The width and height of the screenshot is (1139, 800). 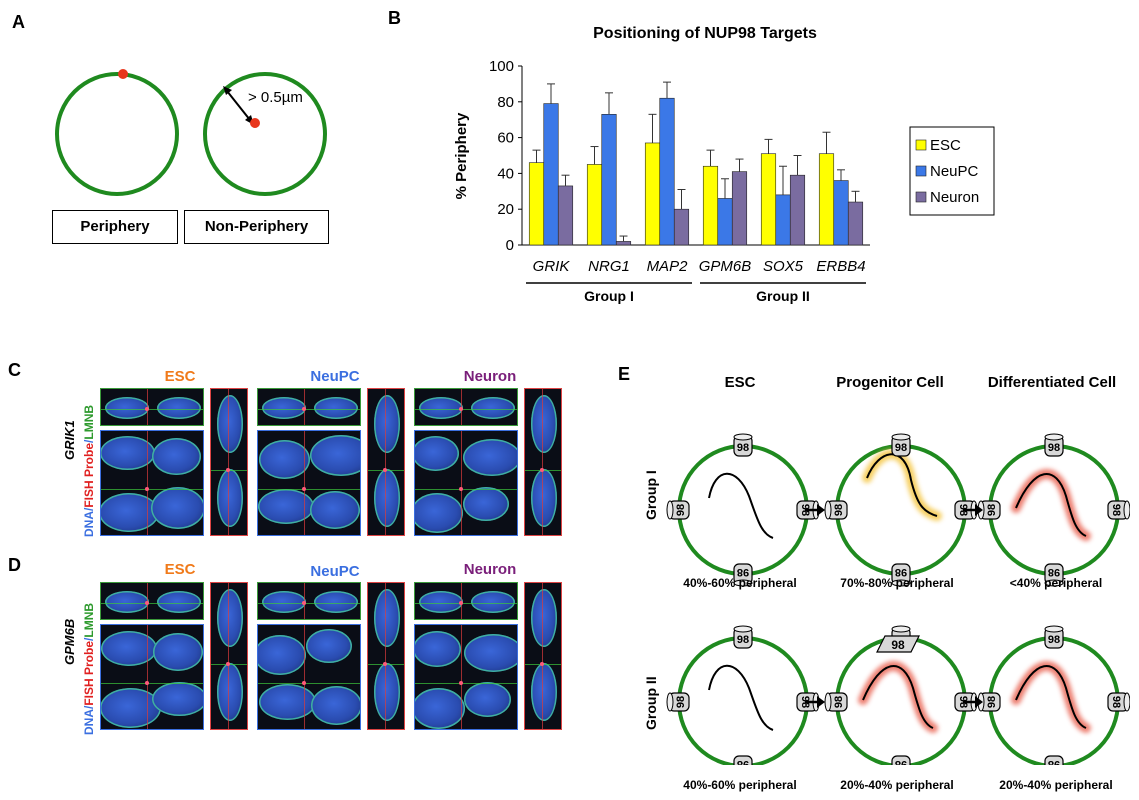 What do you see at coordinates (536, 204) in the screenshot?
I see `bar-esc-grik` at bounding box center [536, 204].